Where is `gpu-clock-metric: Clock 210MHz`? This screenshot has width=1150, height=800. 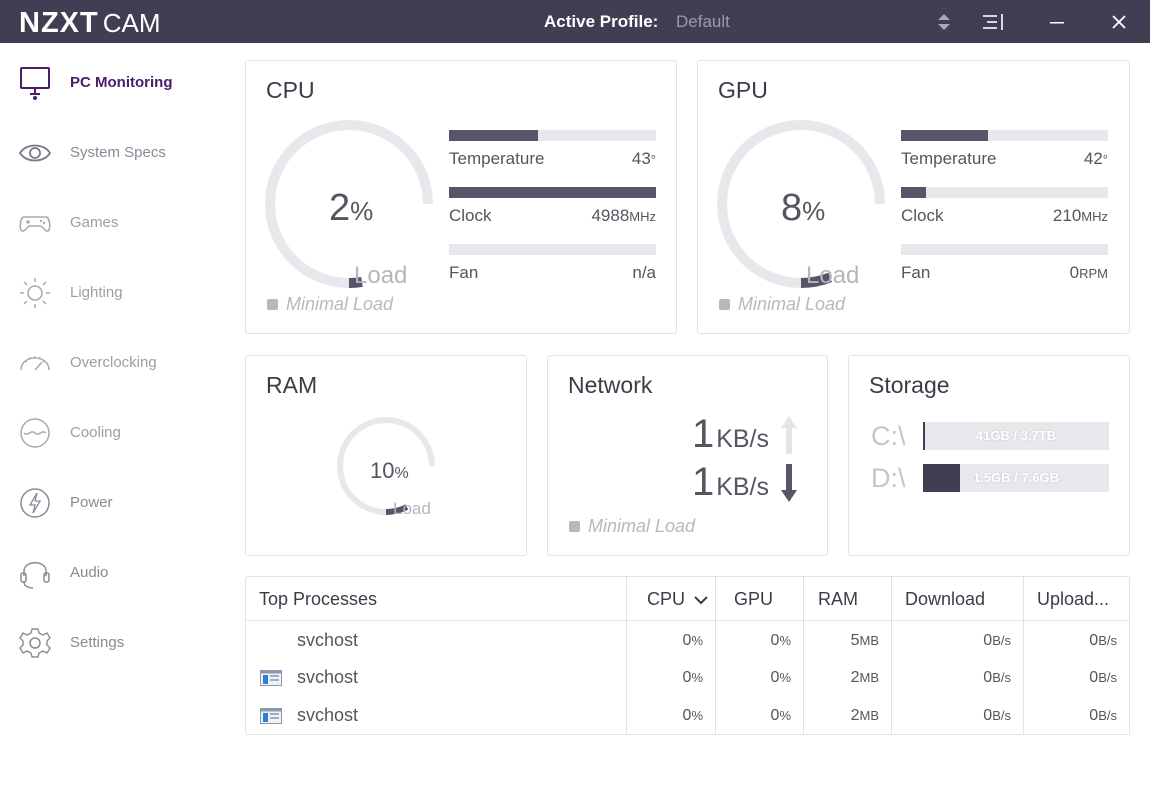 gpu-clock-metric: Clock 210MHz is located at coordinates (1004, 212).